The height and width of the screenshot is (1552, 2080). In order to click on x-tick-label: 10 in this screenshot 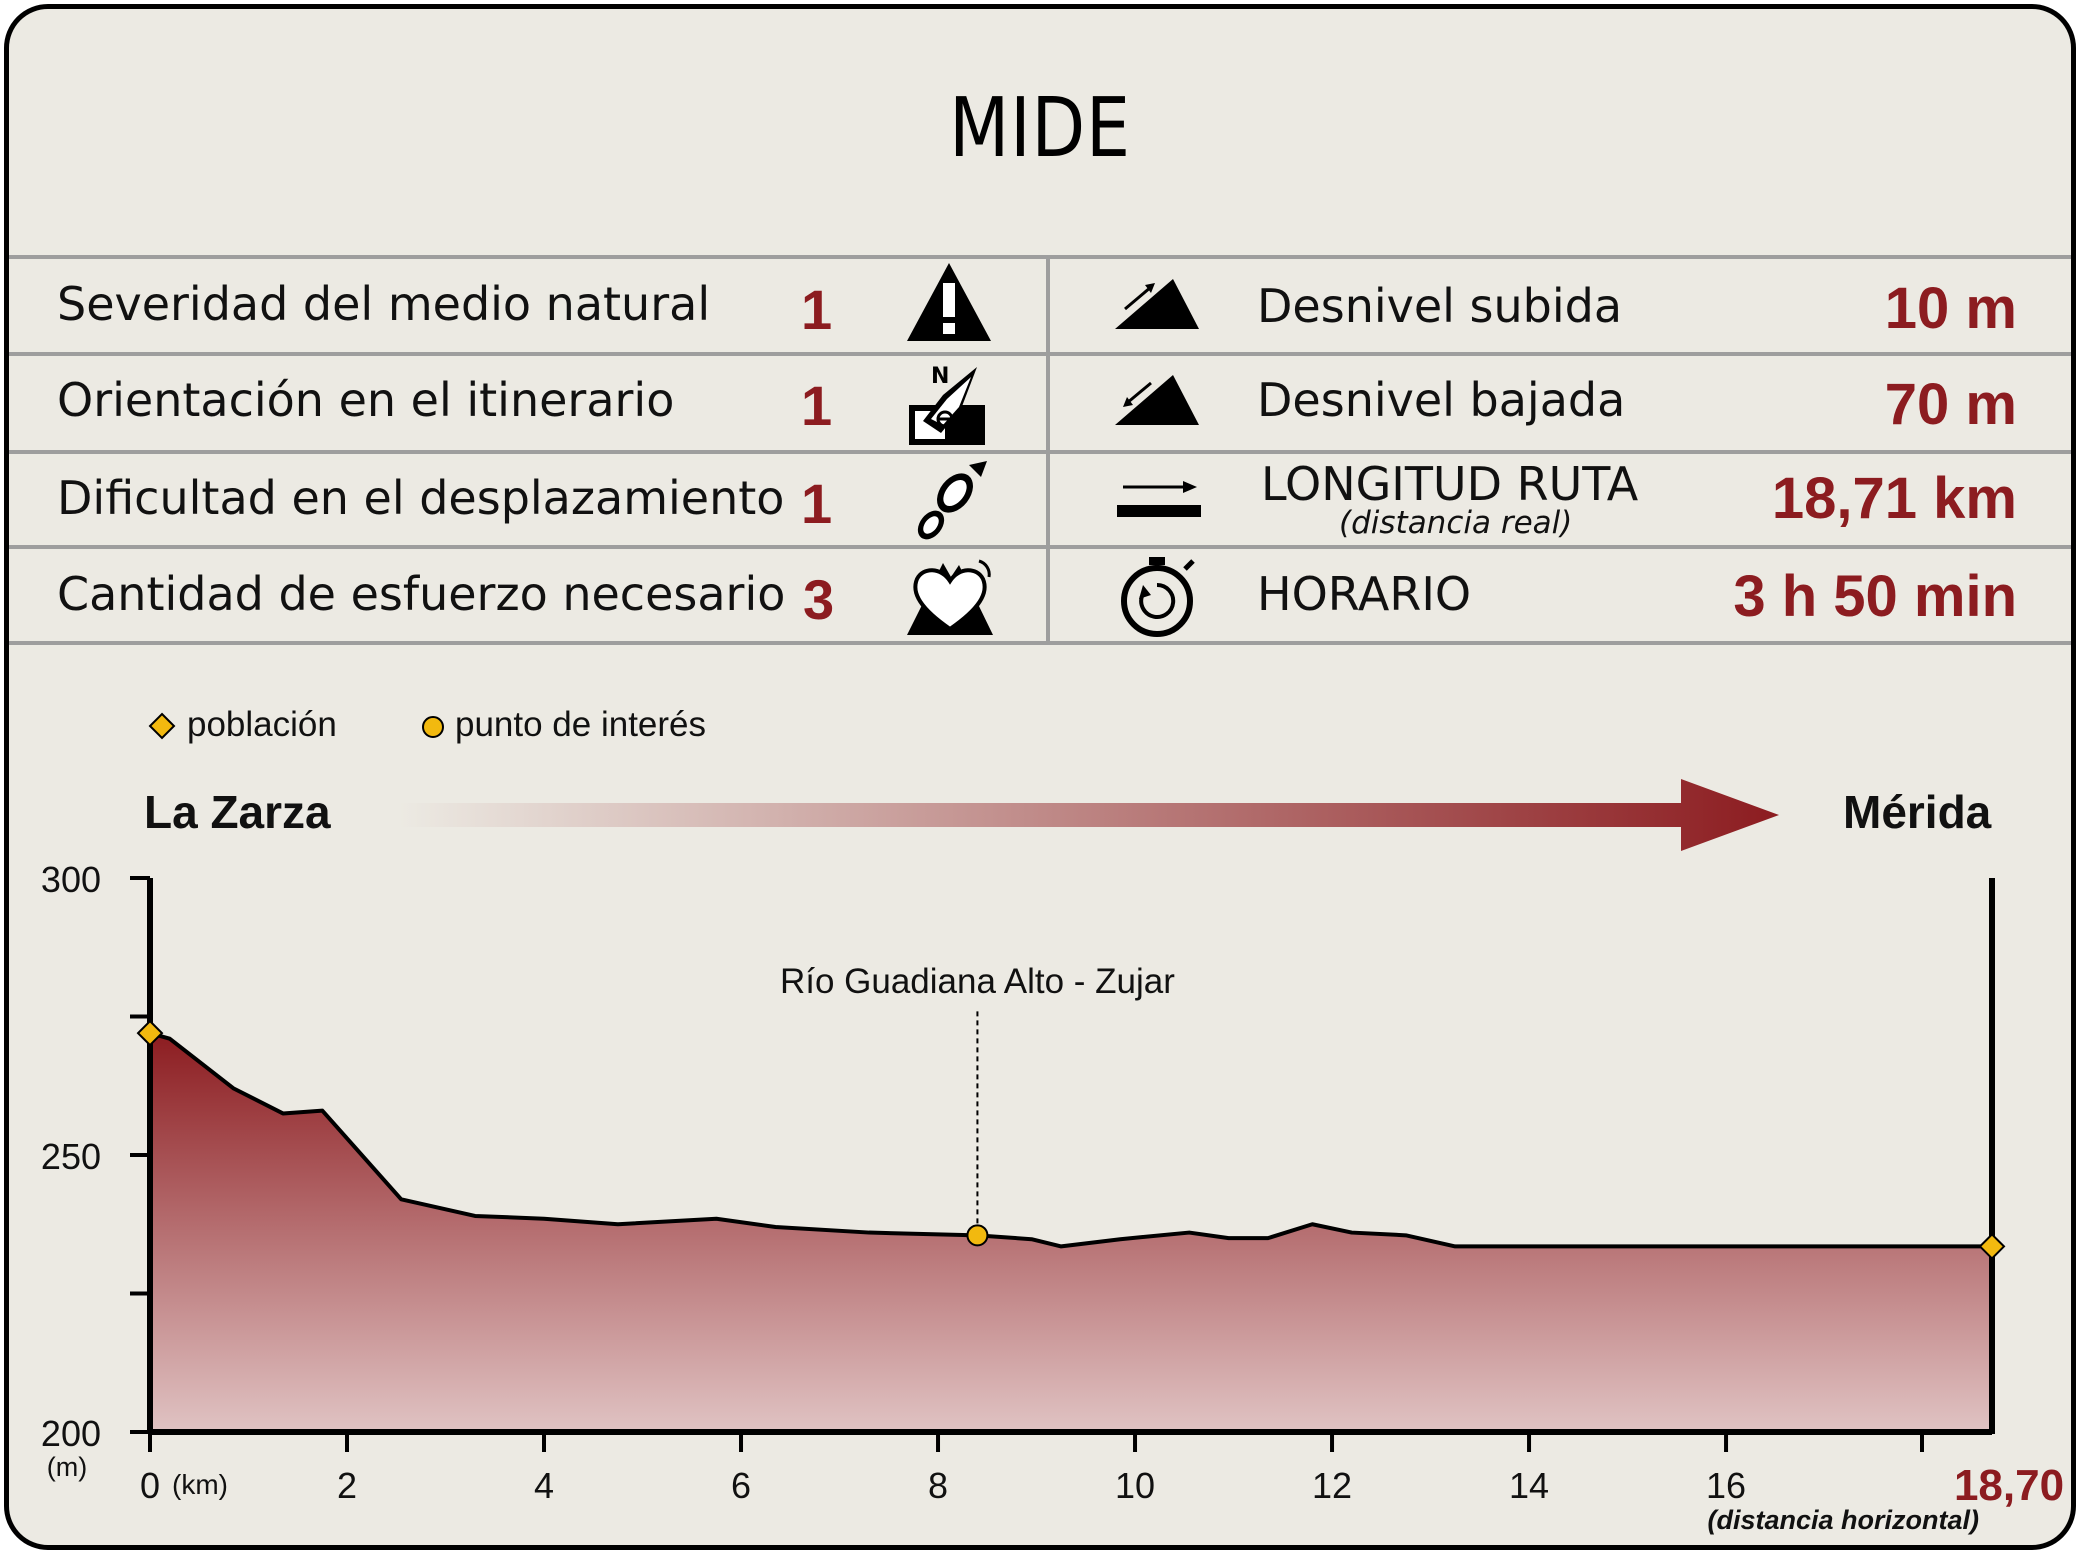, I will do `click(1135, 1485)`.